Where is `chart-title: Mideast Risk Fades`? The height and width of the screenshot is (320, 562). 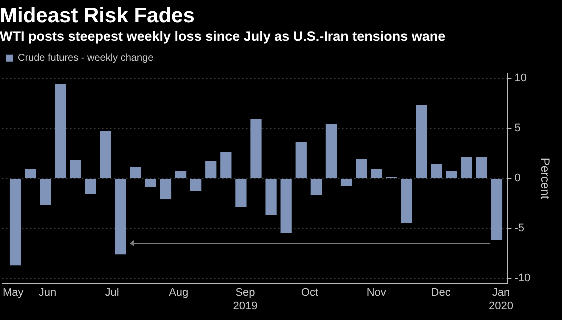 chart-title: Mideast Risk Fades is located at coordinates (97, 16).